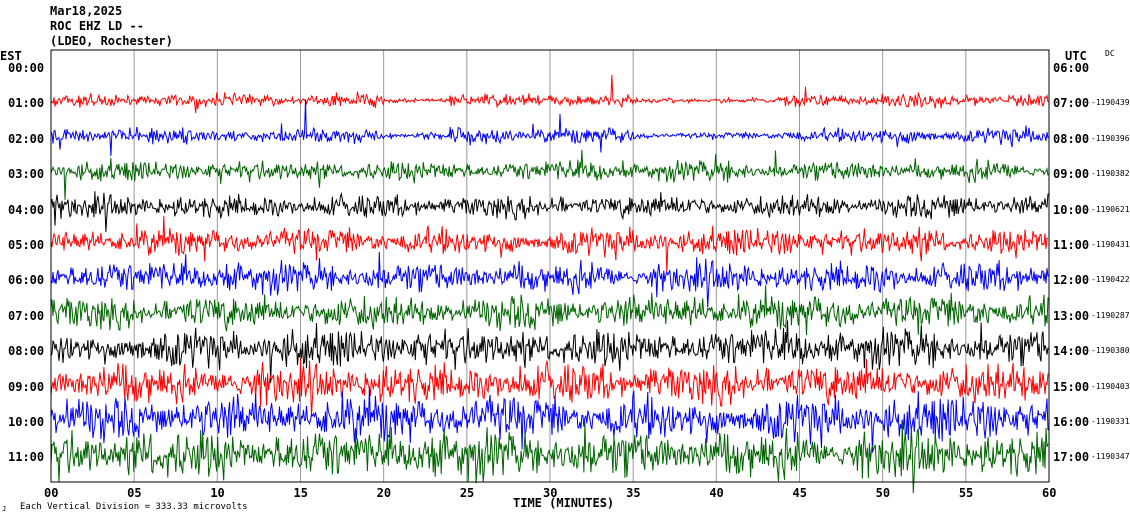  What do you see at coordinates (1049, 493) in the screenshot?
I see `x-tick-label: 60` at bounding box center [1049, 493].